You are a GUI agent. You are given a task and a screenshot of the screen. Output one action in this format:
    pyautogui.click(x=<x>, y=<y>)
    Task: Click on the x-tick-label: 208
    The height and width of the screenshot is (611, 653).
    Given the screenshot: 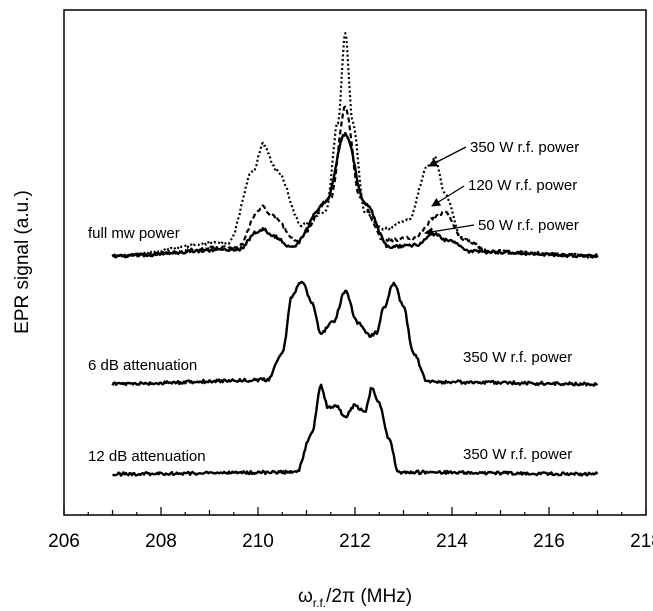 What is the action you would take?
    pyautogui.click(x=161, y=541)
    